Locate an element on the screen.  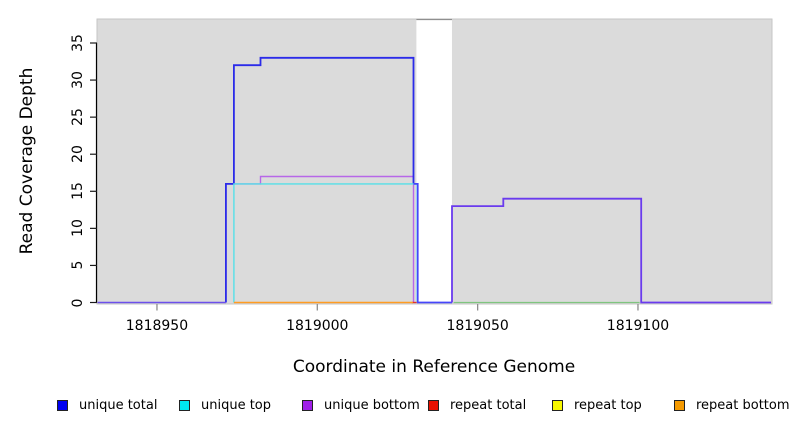
y-tick-label: 15 is located at coordinates (78, 191).